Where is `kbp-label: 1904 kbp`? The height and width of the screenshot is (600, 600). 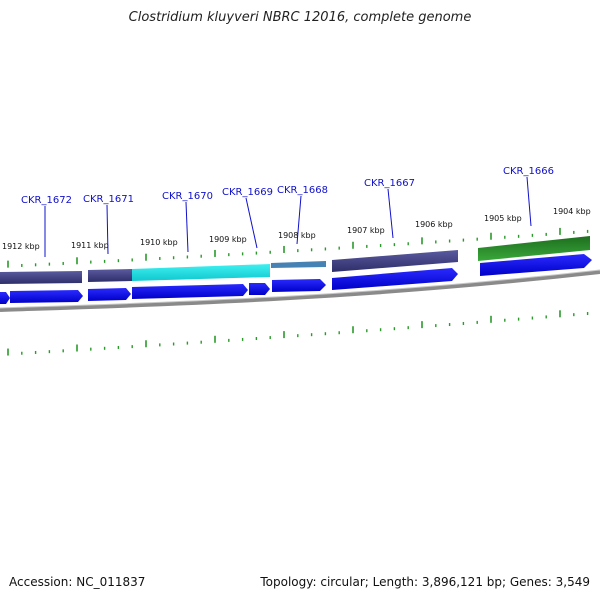 kbp-label: 1904 kbp is located at coordinates (572, 211).